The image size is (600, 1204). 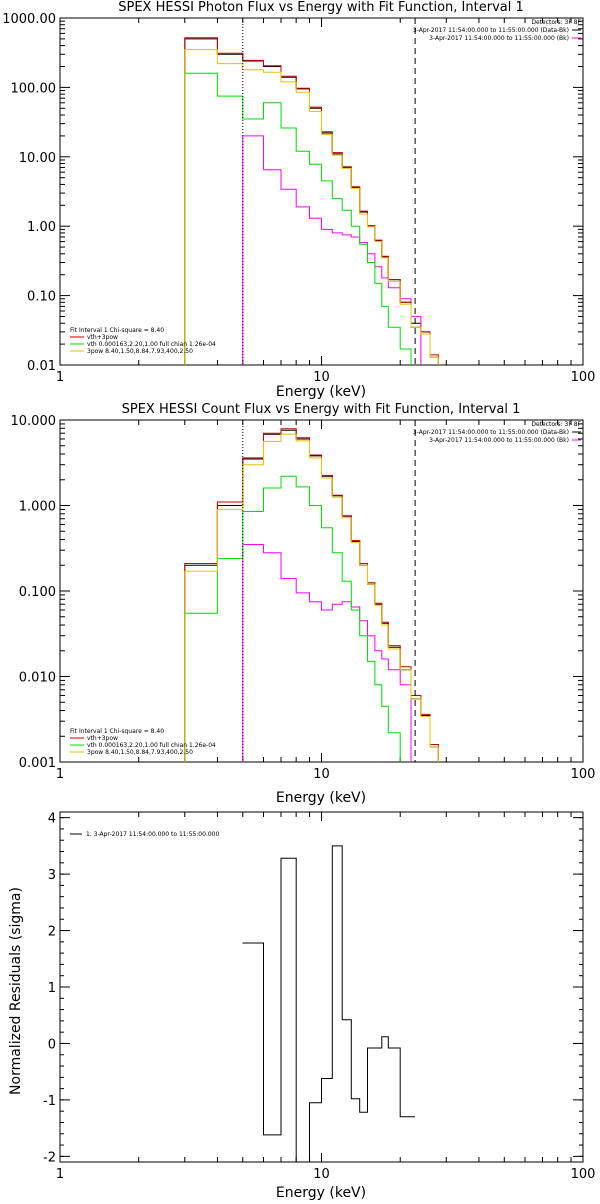 What do you see at coordinates (16, 991) in the screenshot?
I see `y-axis-label: Normalized Residuals (sigma)` at bounding box center [16, 991].